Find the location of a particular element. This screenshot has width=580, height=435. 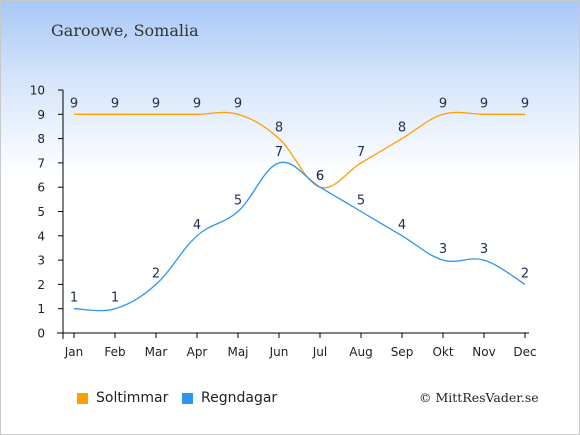

x-tick-label: Jun is located at coordinates (279, 352).